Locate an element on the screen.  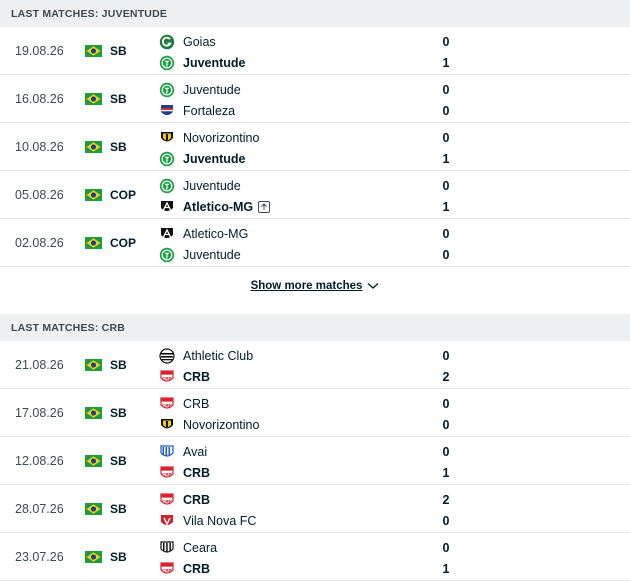
match-date: 28.07.26 is located at coordinates (39, 508).